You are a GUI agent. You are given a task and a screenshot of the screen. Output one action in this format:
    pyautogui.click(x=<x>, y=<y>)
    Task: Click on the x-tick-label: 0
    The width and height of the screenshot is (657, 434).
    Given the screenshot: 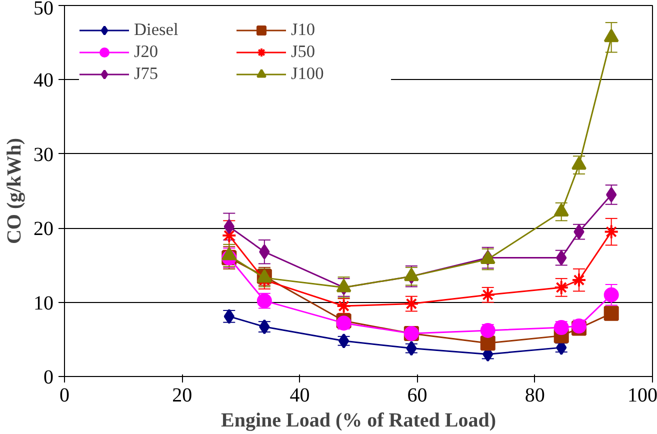 What is the action you would take?
    pyautogui.click(x=65, y=395)
    